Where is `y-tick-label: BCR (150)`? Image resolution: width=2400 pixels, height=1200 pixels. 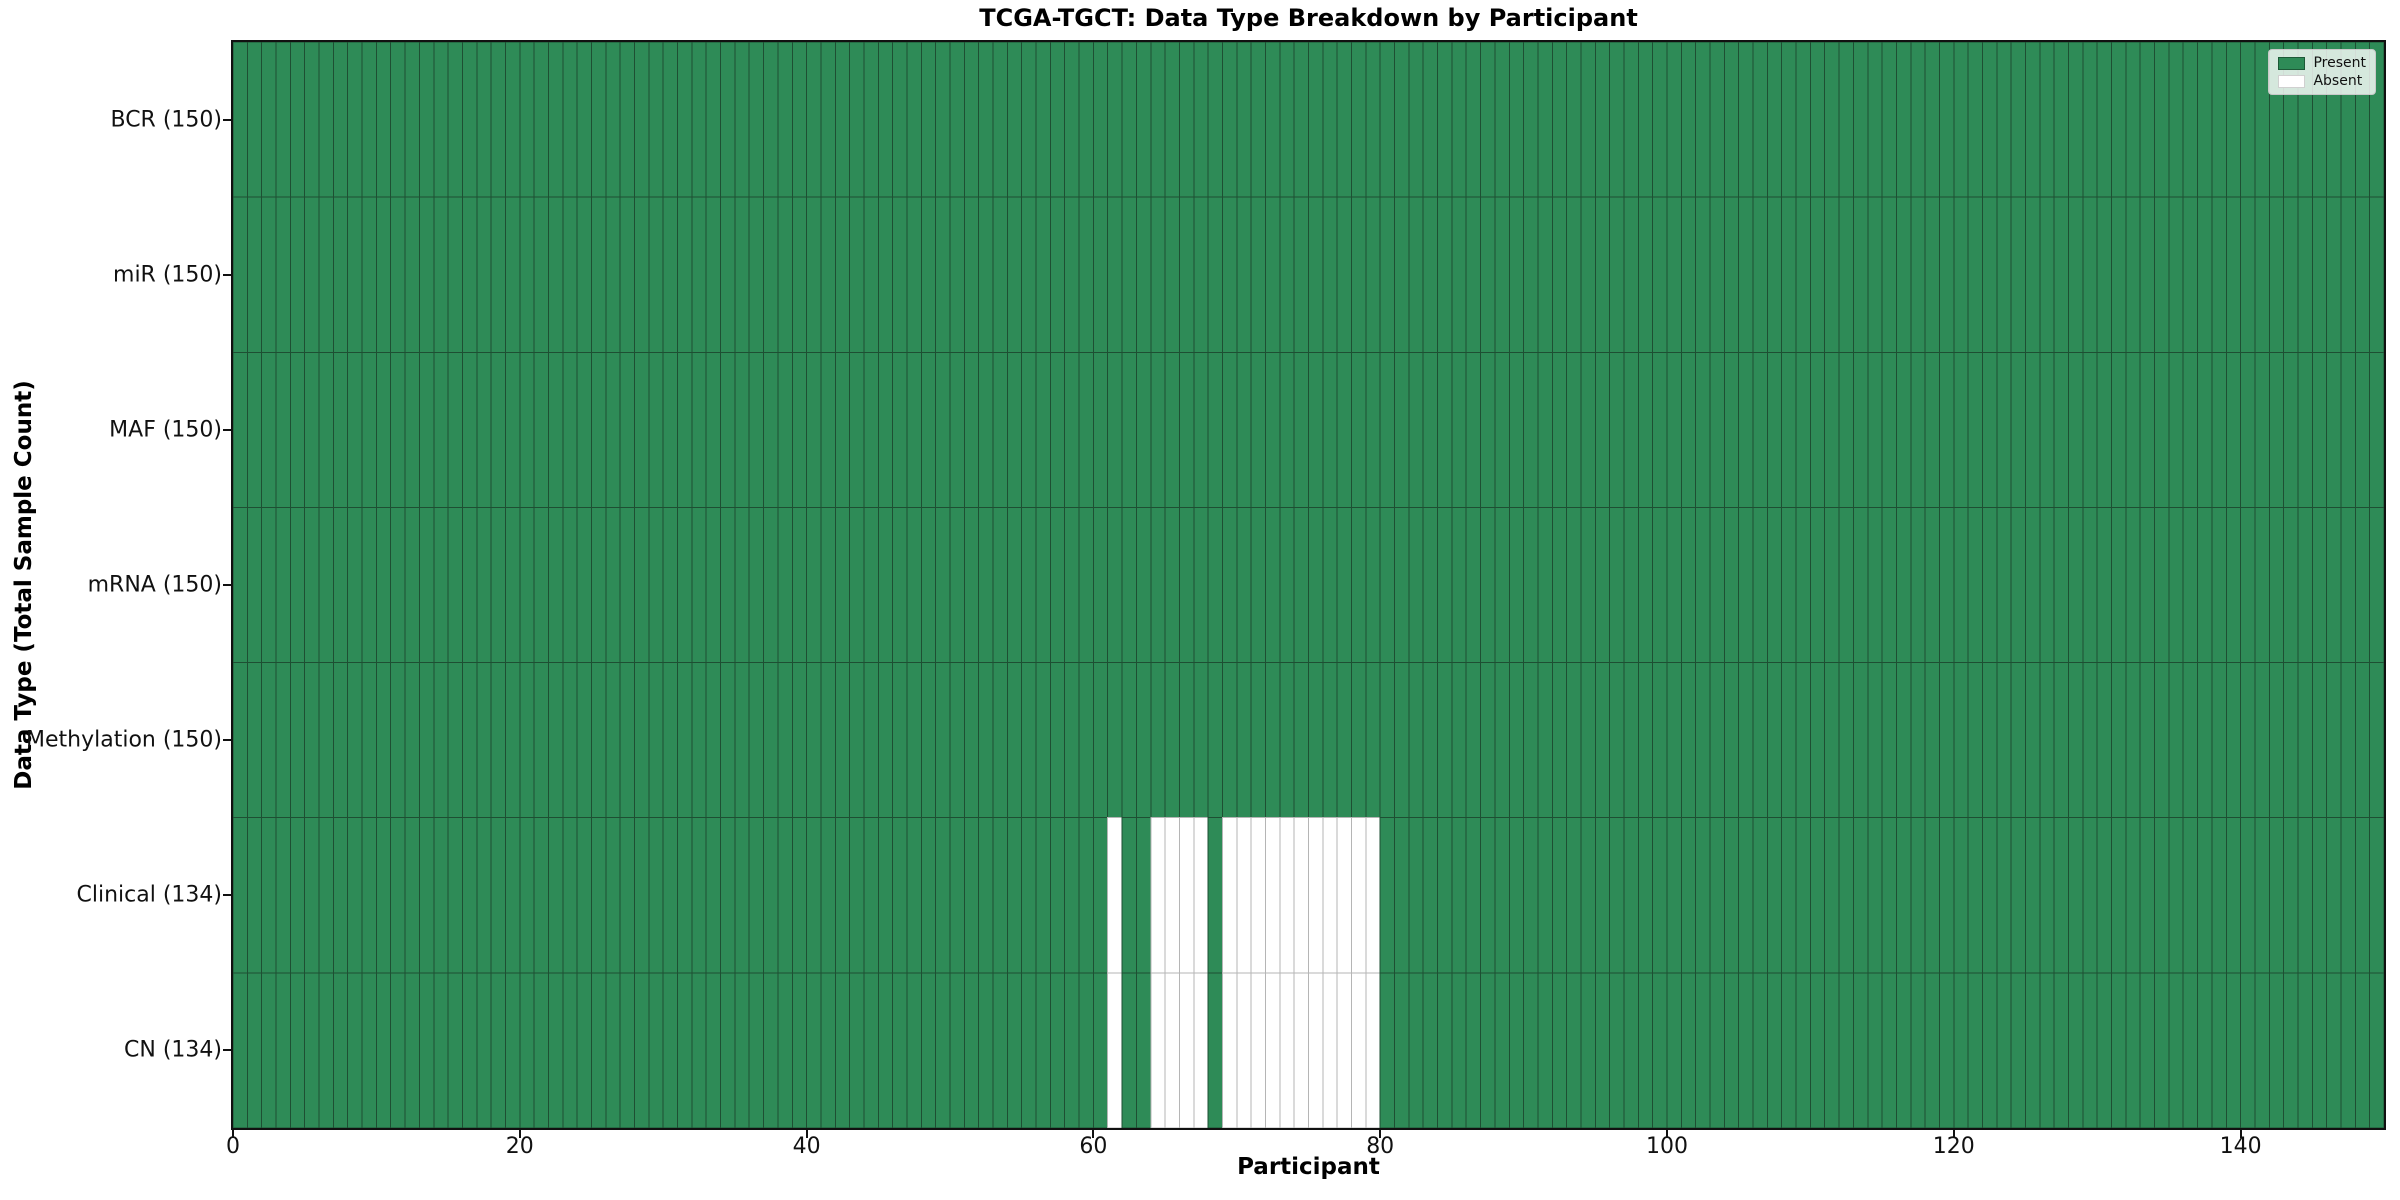
y-tick-label: BCR (150) is located at coordinates (166, 120).